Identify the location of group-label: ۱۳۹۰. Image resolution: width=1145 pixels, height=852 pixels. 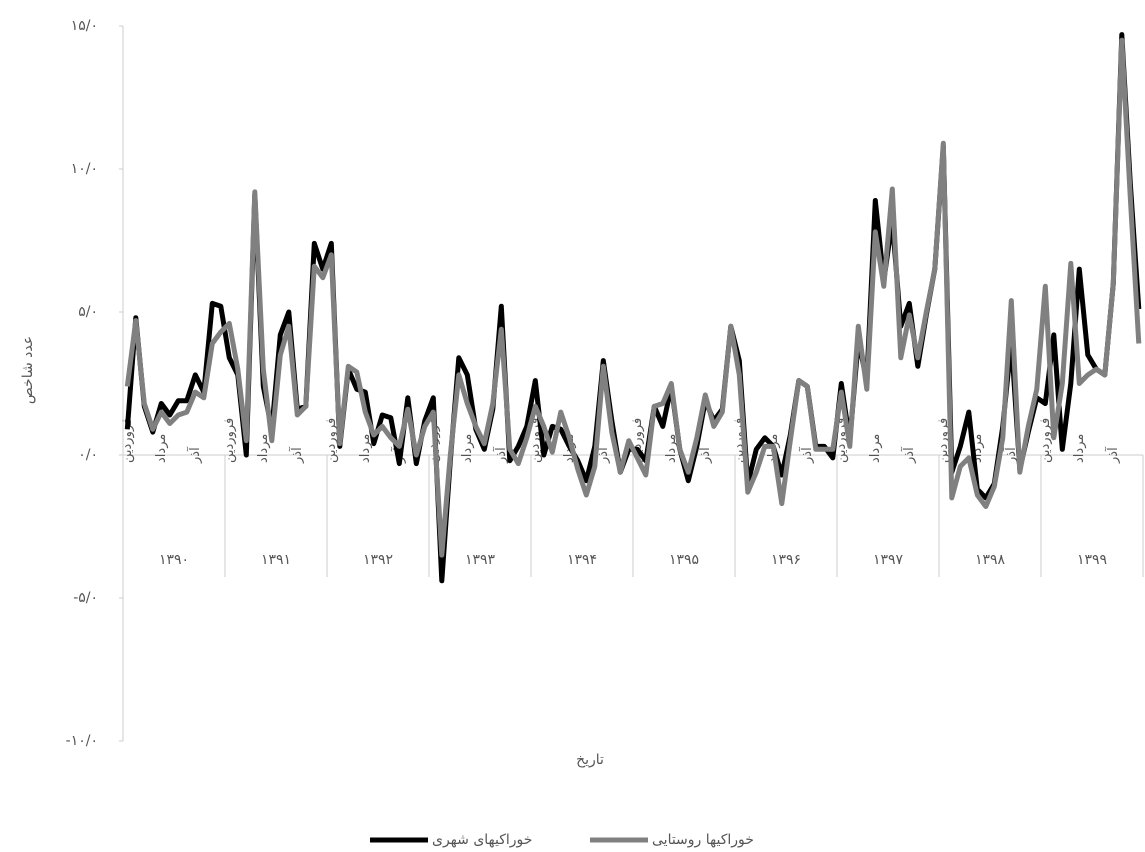
(174, 560).